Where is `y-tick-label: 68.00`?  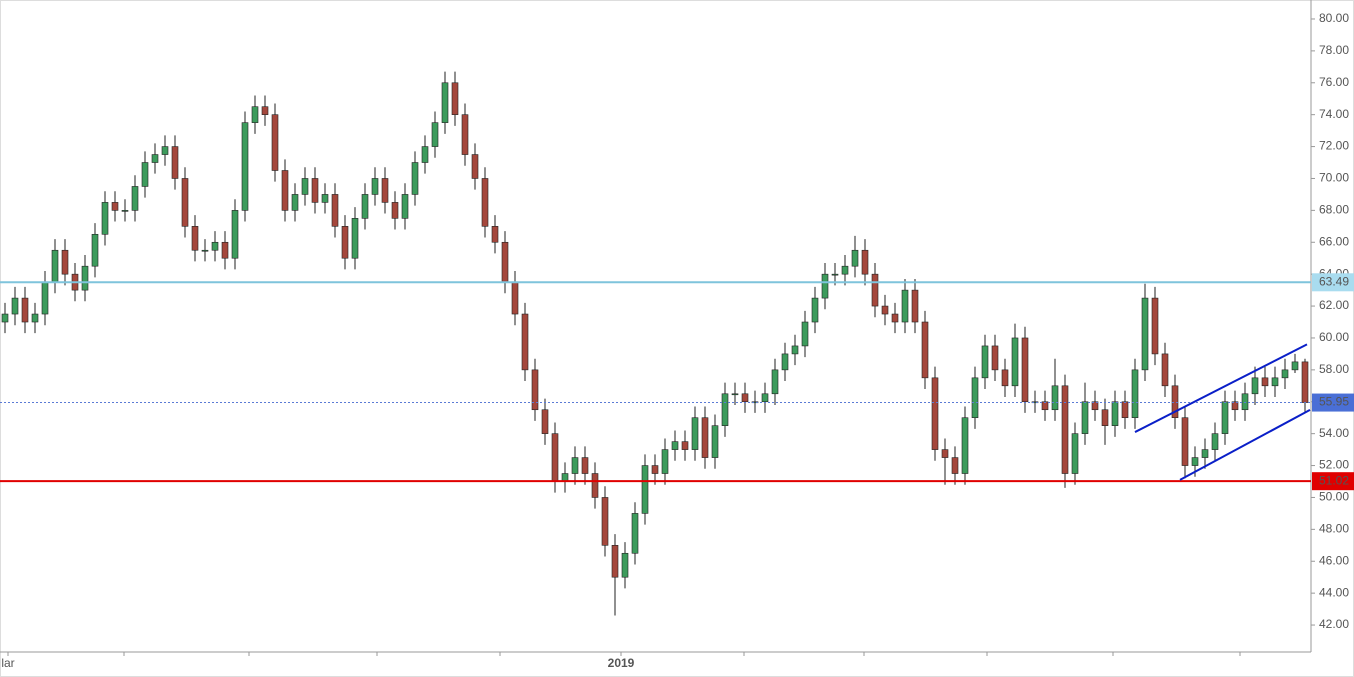
y-tick-label: 68.00 is located at coordinates (1334, 210).